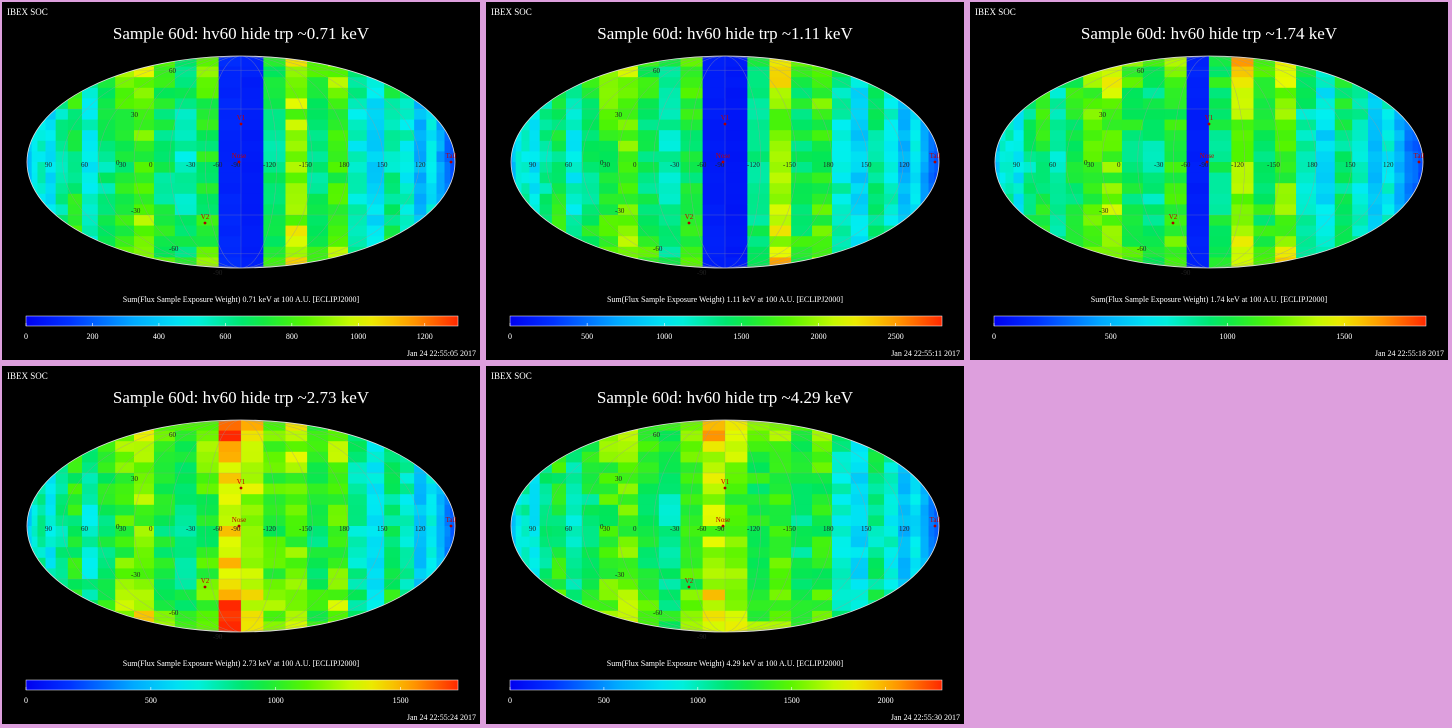  Describe the element at coordinates (1091, 165) in the screenshot. I see `lon-label: 30` at that location.